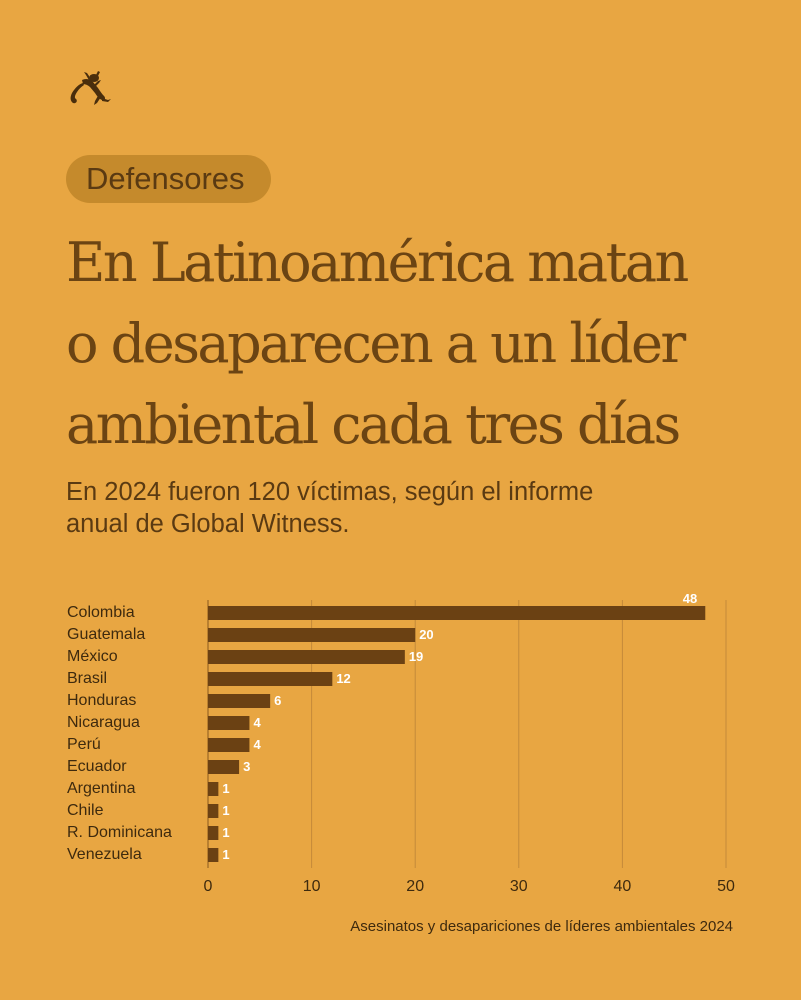  Describe the element at coordinates (97, 766) in the screenshot. I see `category-label: Ecuador` at that location.